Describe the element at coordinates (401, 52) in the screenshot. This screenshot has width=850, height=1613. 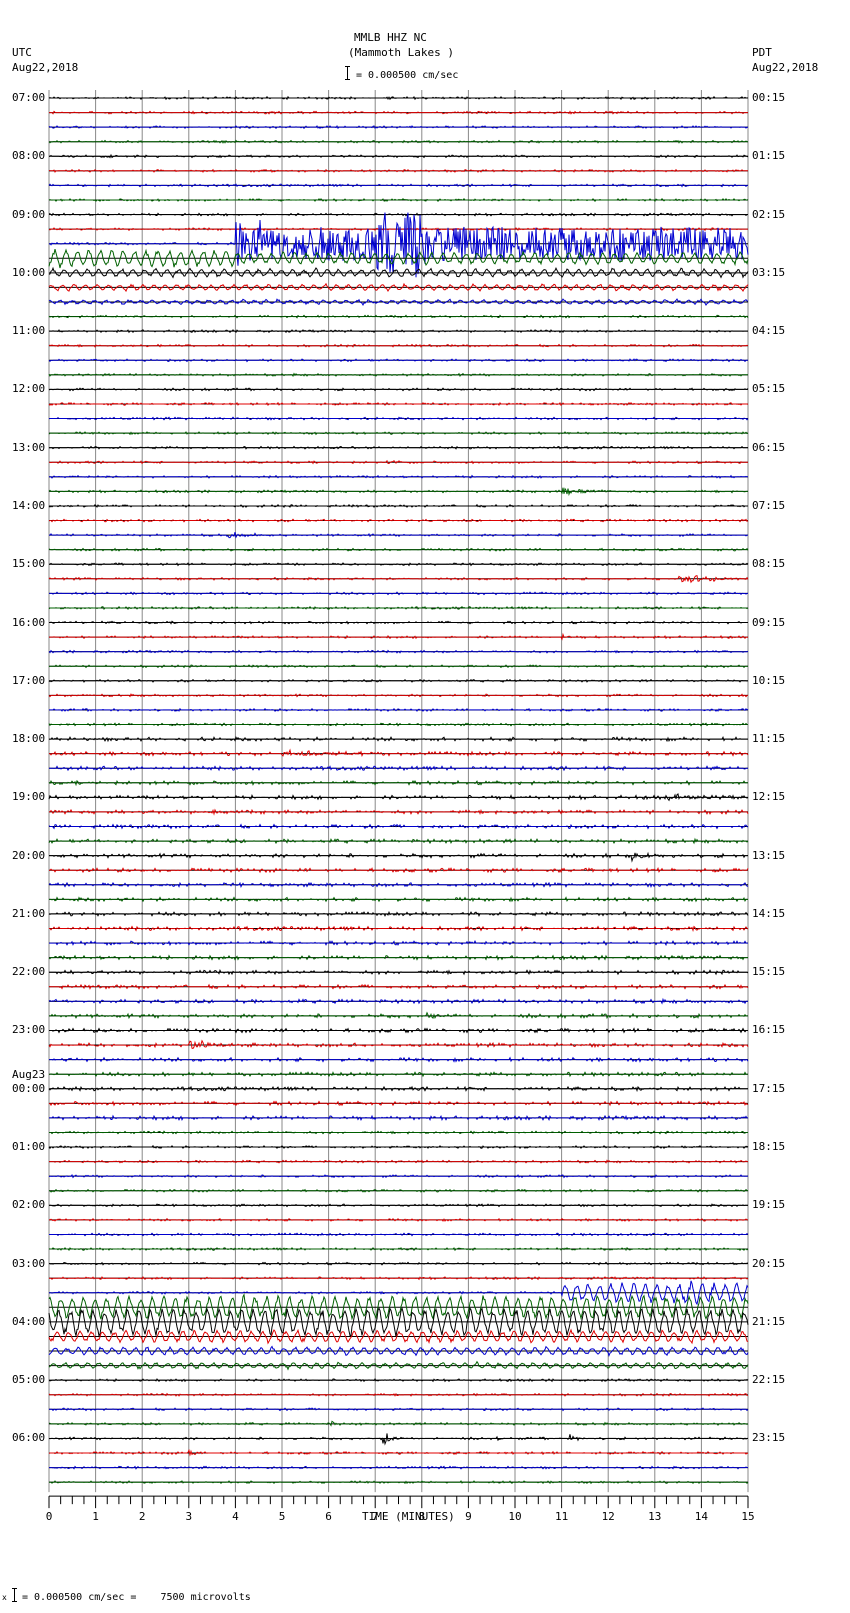
I see `station-location: (Mammoth Lakes )` at that location.